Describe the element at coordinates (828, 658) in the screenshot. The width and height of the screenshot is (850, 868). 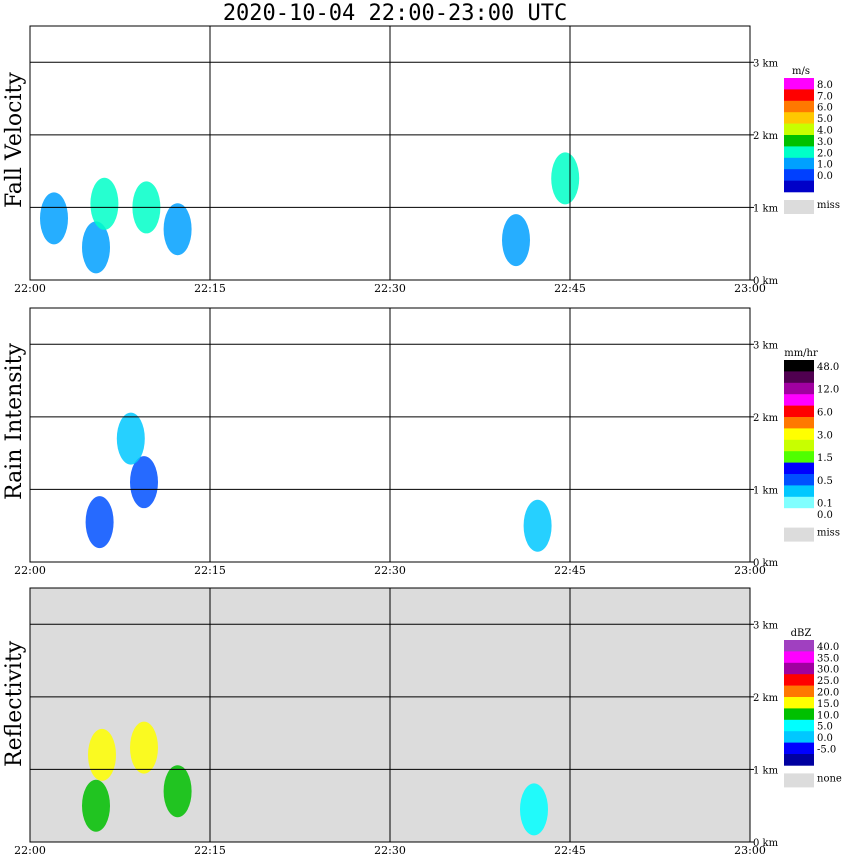
I see `colorbar-label: 35.0` at that location.